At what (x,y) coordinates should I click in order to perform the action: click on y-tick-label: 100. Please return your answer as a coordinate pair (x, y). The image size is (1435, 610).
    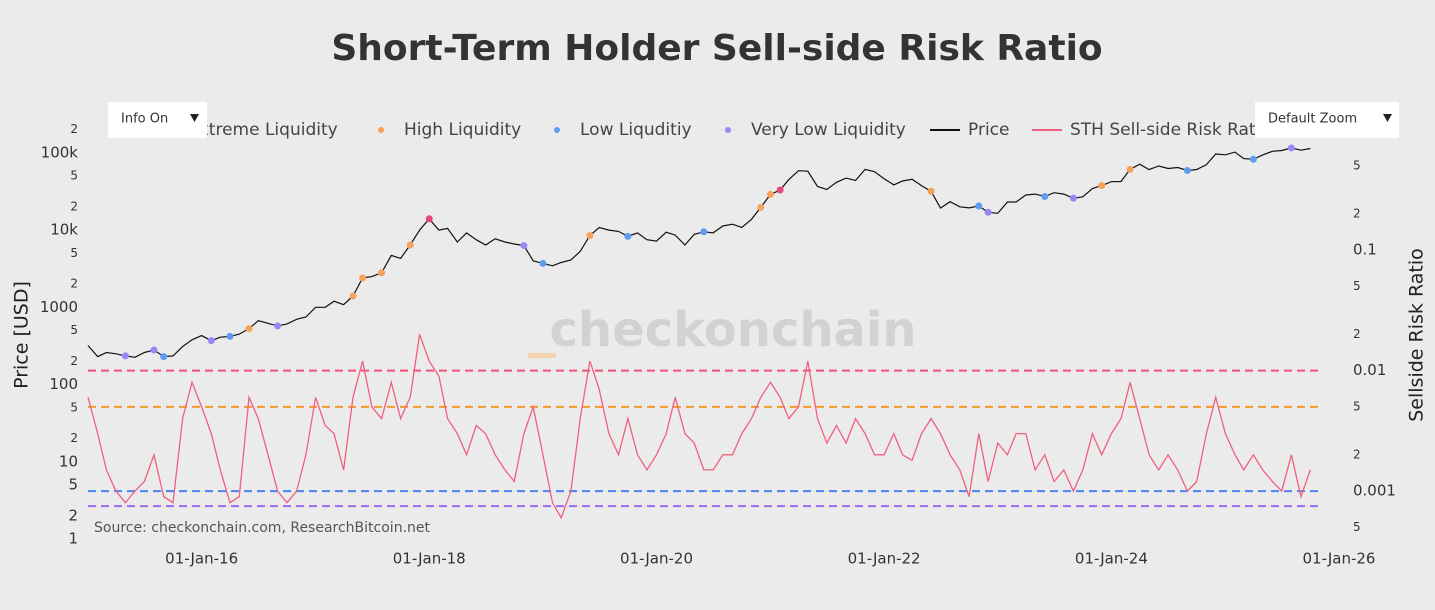
    Looking at the image, I should click on (63, 384).